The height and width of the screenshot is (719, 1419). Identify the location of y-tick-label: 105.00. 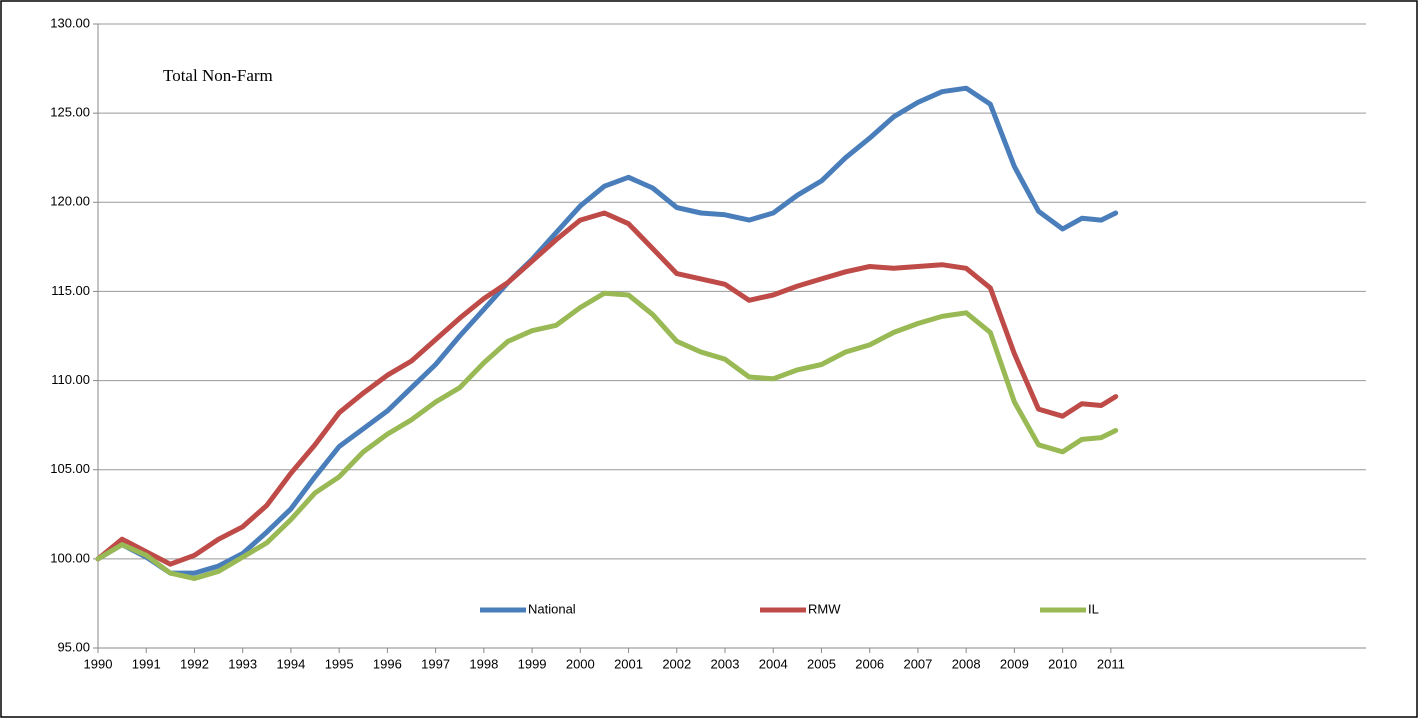
(70, 468).